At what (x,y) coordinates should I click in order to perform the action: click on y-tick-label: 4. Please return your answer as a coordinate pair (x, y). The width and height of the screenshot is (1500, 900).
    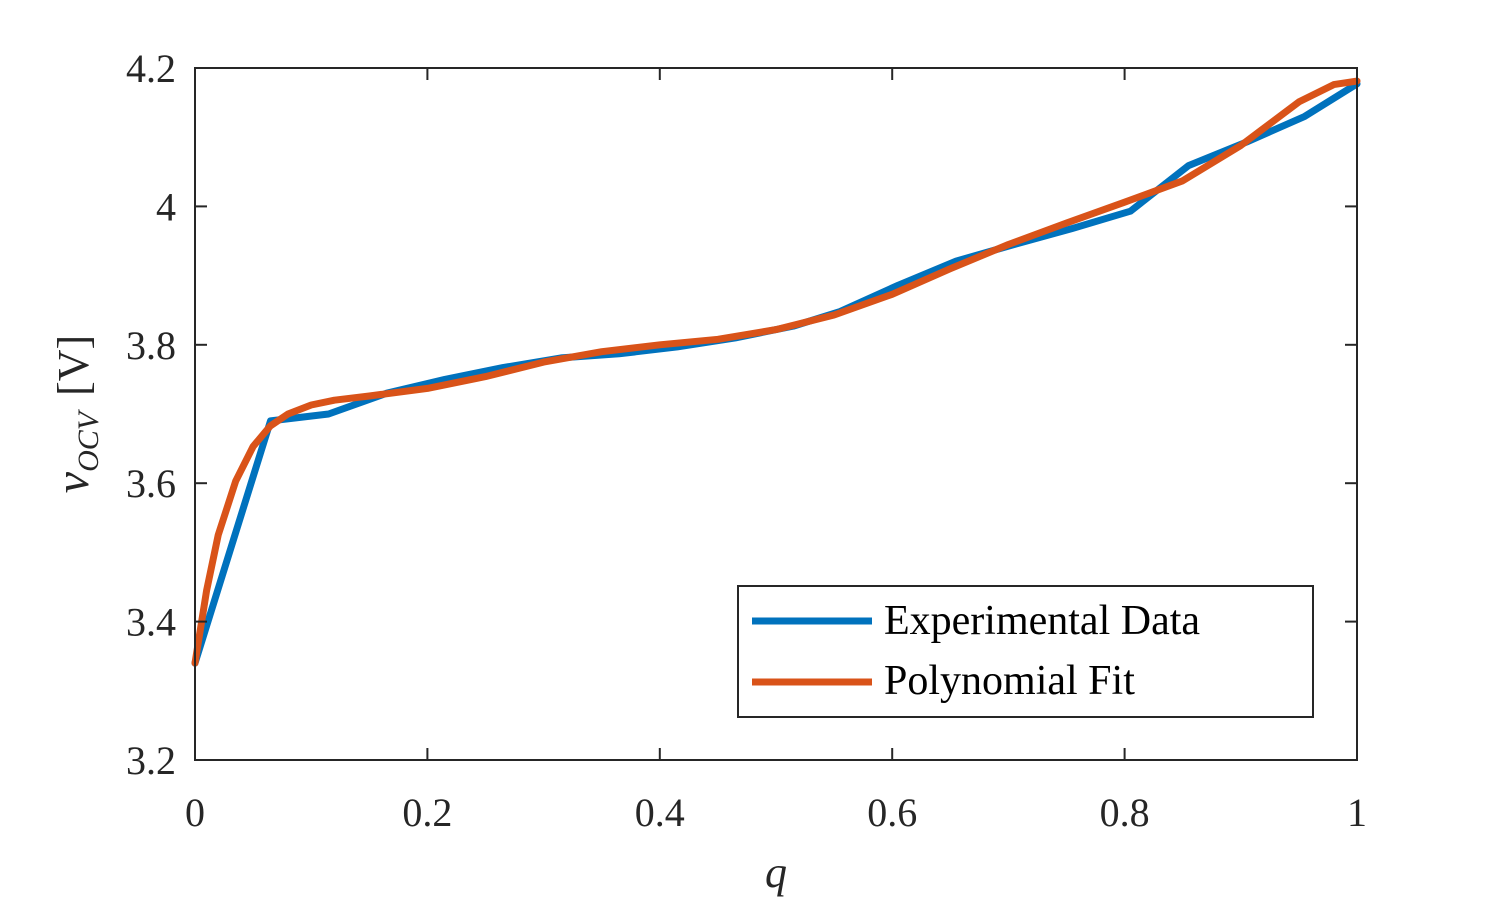
    Looking at the image, I should click on (166, 206).